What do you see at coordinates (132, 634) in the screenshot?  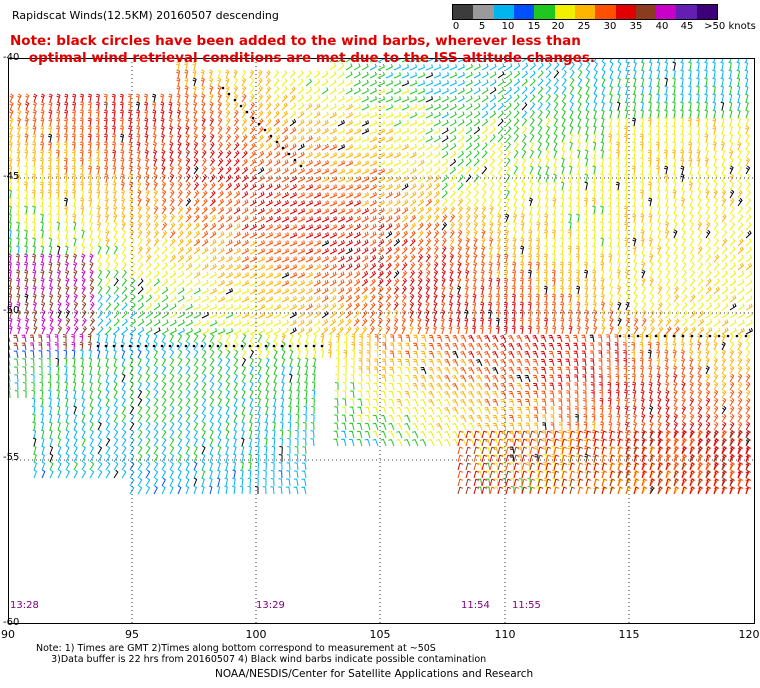 I see `lon-label-95: 95` at bounding box center [132, 634].